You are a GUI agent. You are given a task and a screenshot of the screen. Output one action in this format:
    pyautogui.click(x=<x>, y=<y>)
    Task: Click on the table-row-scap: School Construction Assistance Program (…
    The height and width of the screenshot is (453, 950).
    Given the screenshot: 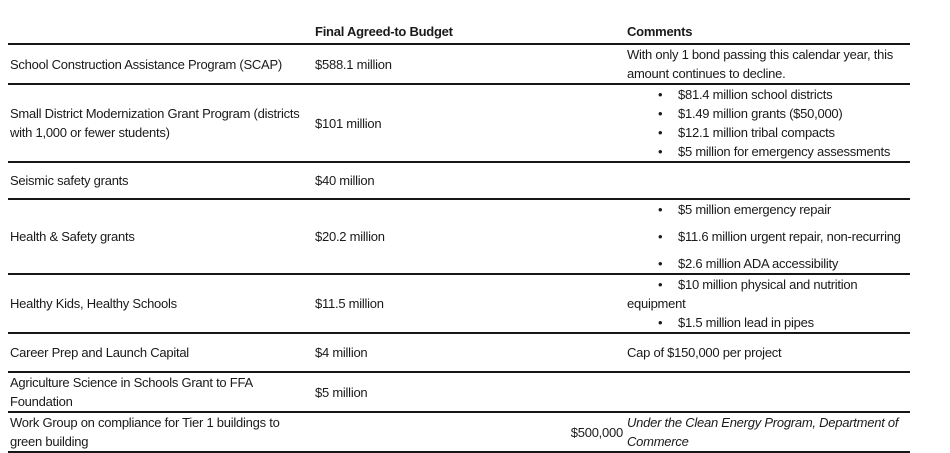 What is the action you would take?
    pyautogui.click(x=459, y=64)
    